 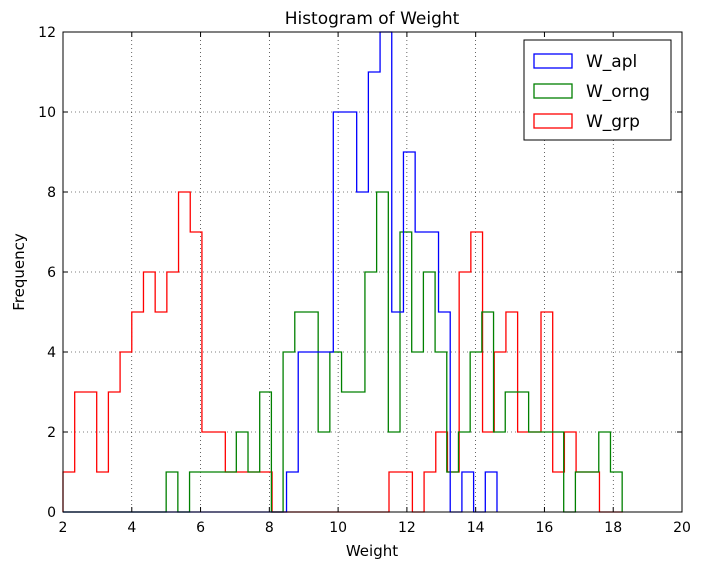 What do you see at coordinates (476, 528) in the screenshot?
I see `x-tick-label: 14` at bounding box center [476, 528].